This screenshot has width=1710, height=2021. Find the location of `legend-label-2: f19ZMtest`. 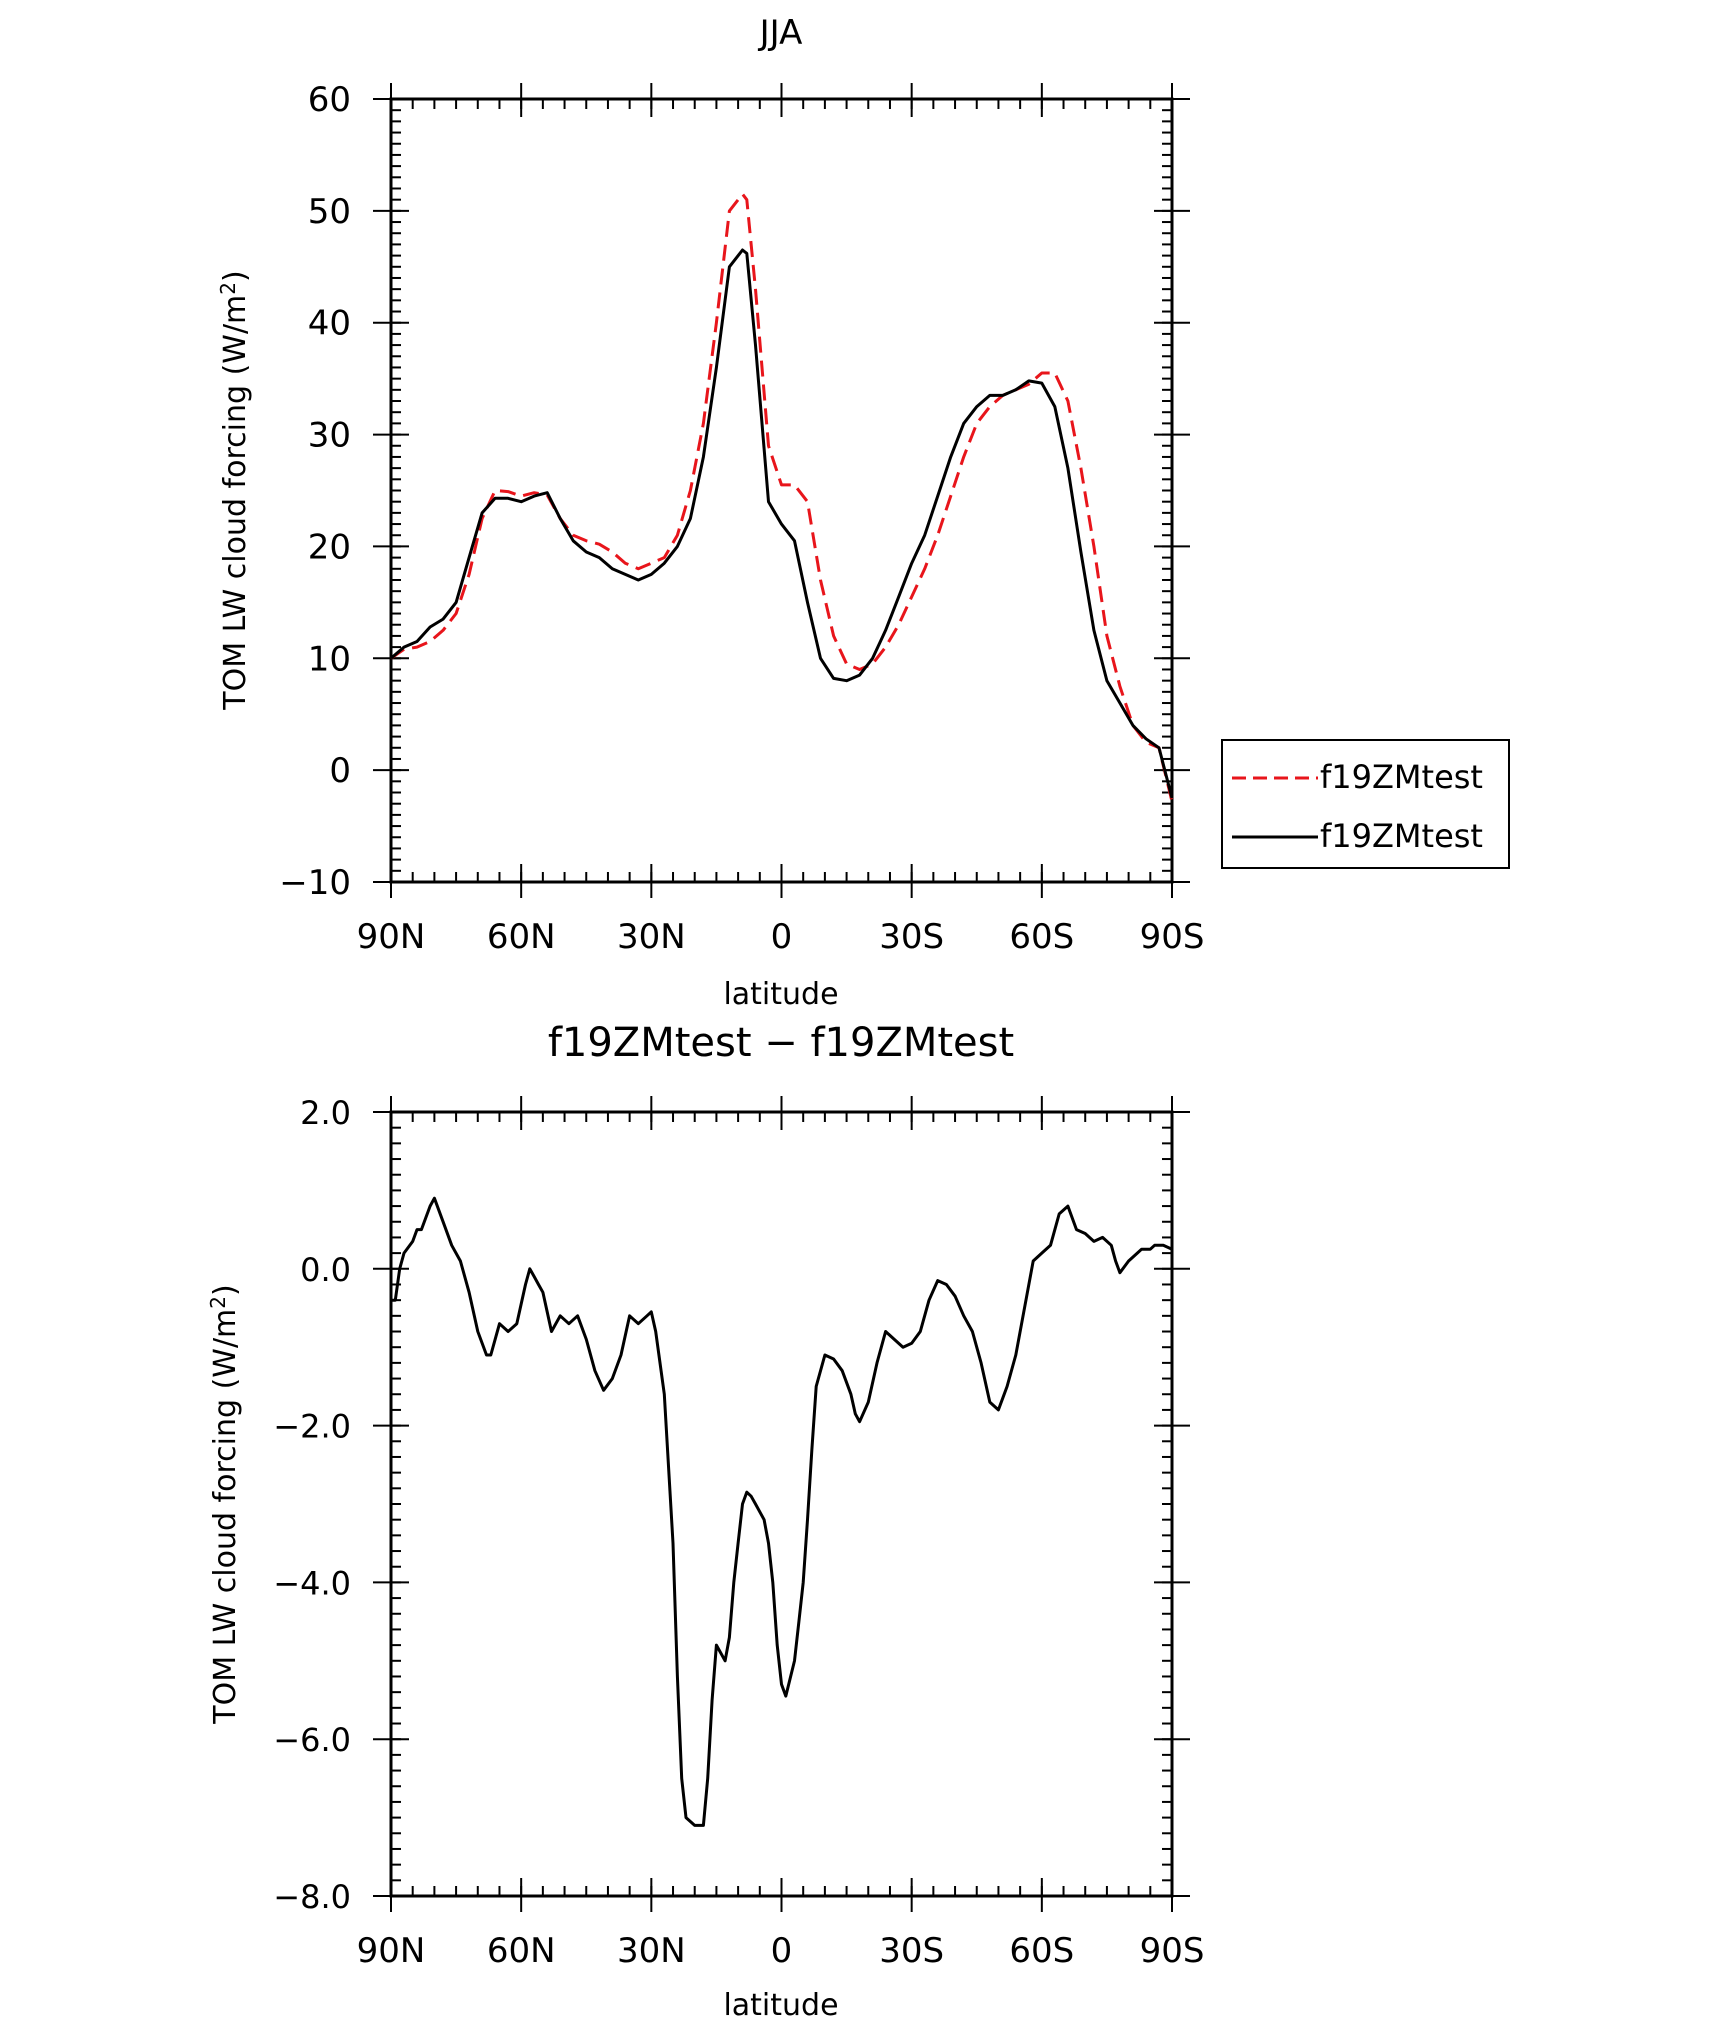

legend-label-2: f19ZMtest is located at coordinates (1401, 836).